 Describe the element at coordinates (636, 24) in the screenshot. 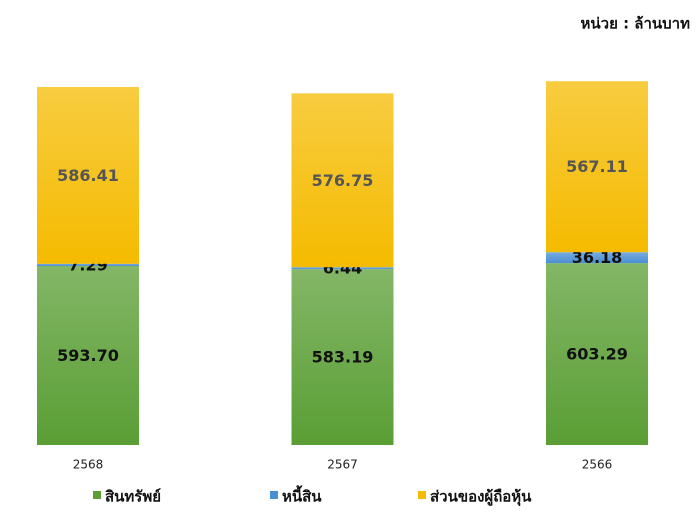

I see `unit-annotation: หน่วย : ล้านบาท` at that location.